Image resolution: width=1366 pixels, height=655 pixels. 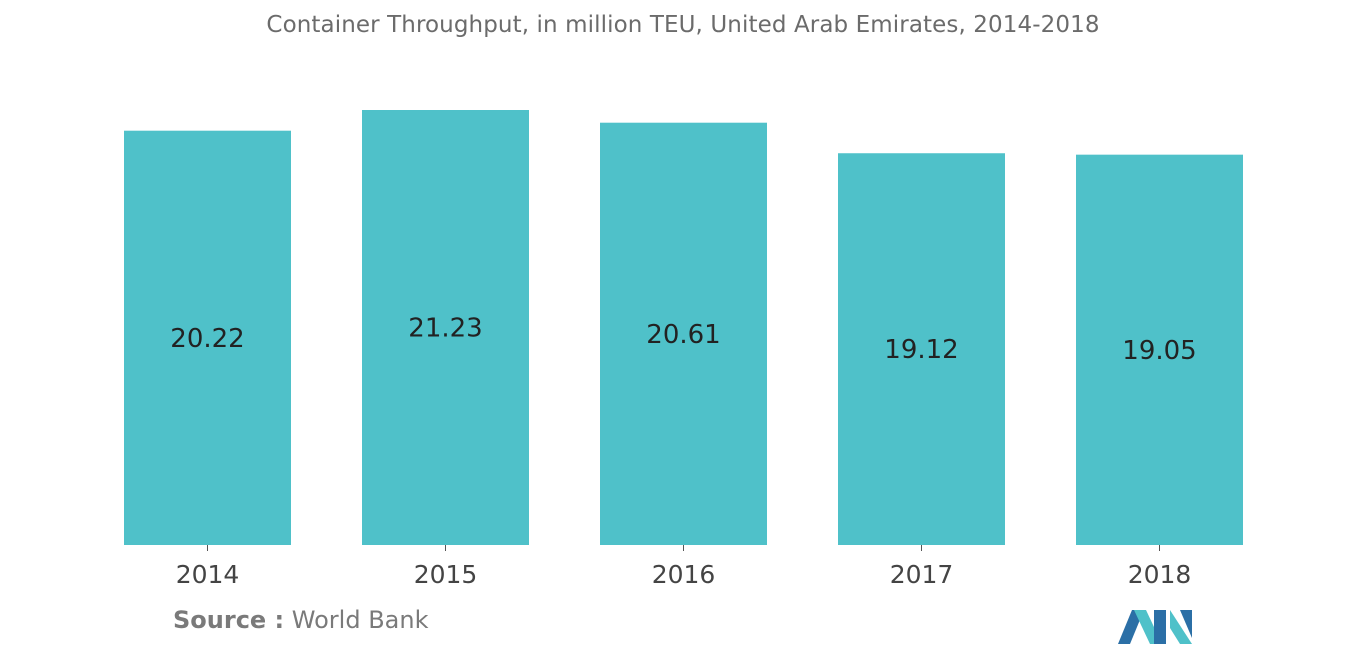 What do you see at coordinates (922, 574) in the screenshot?
I see `x-tick-label-2017: 2017` at bounding box center [922, 574].